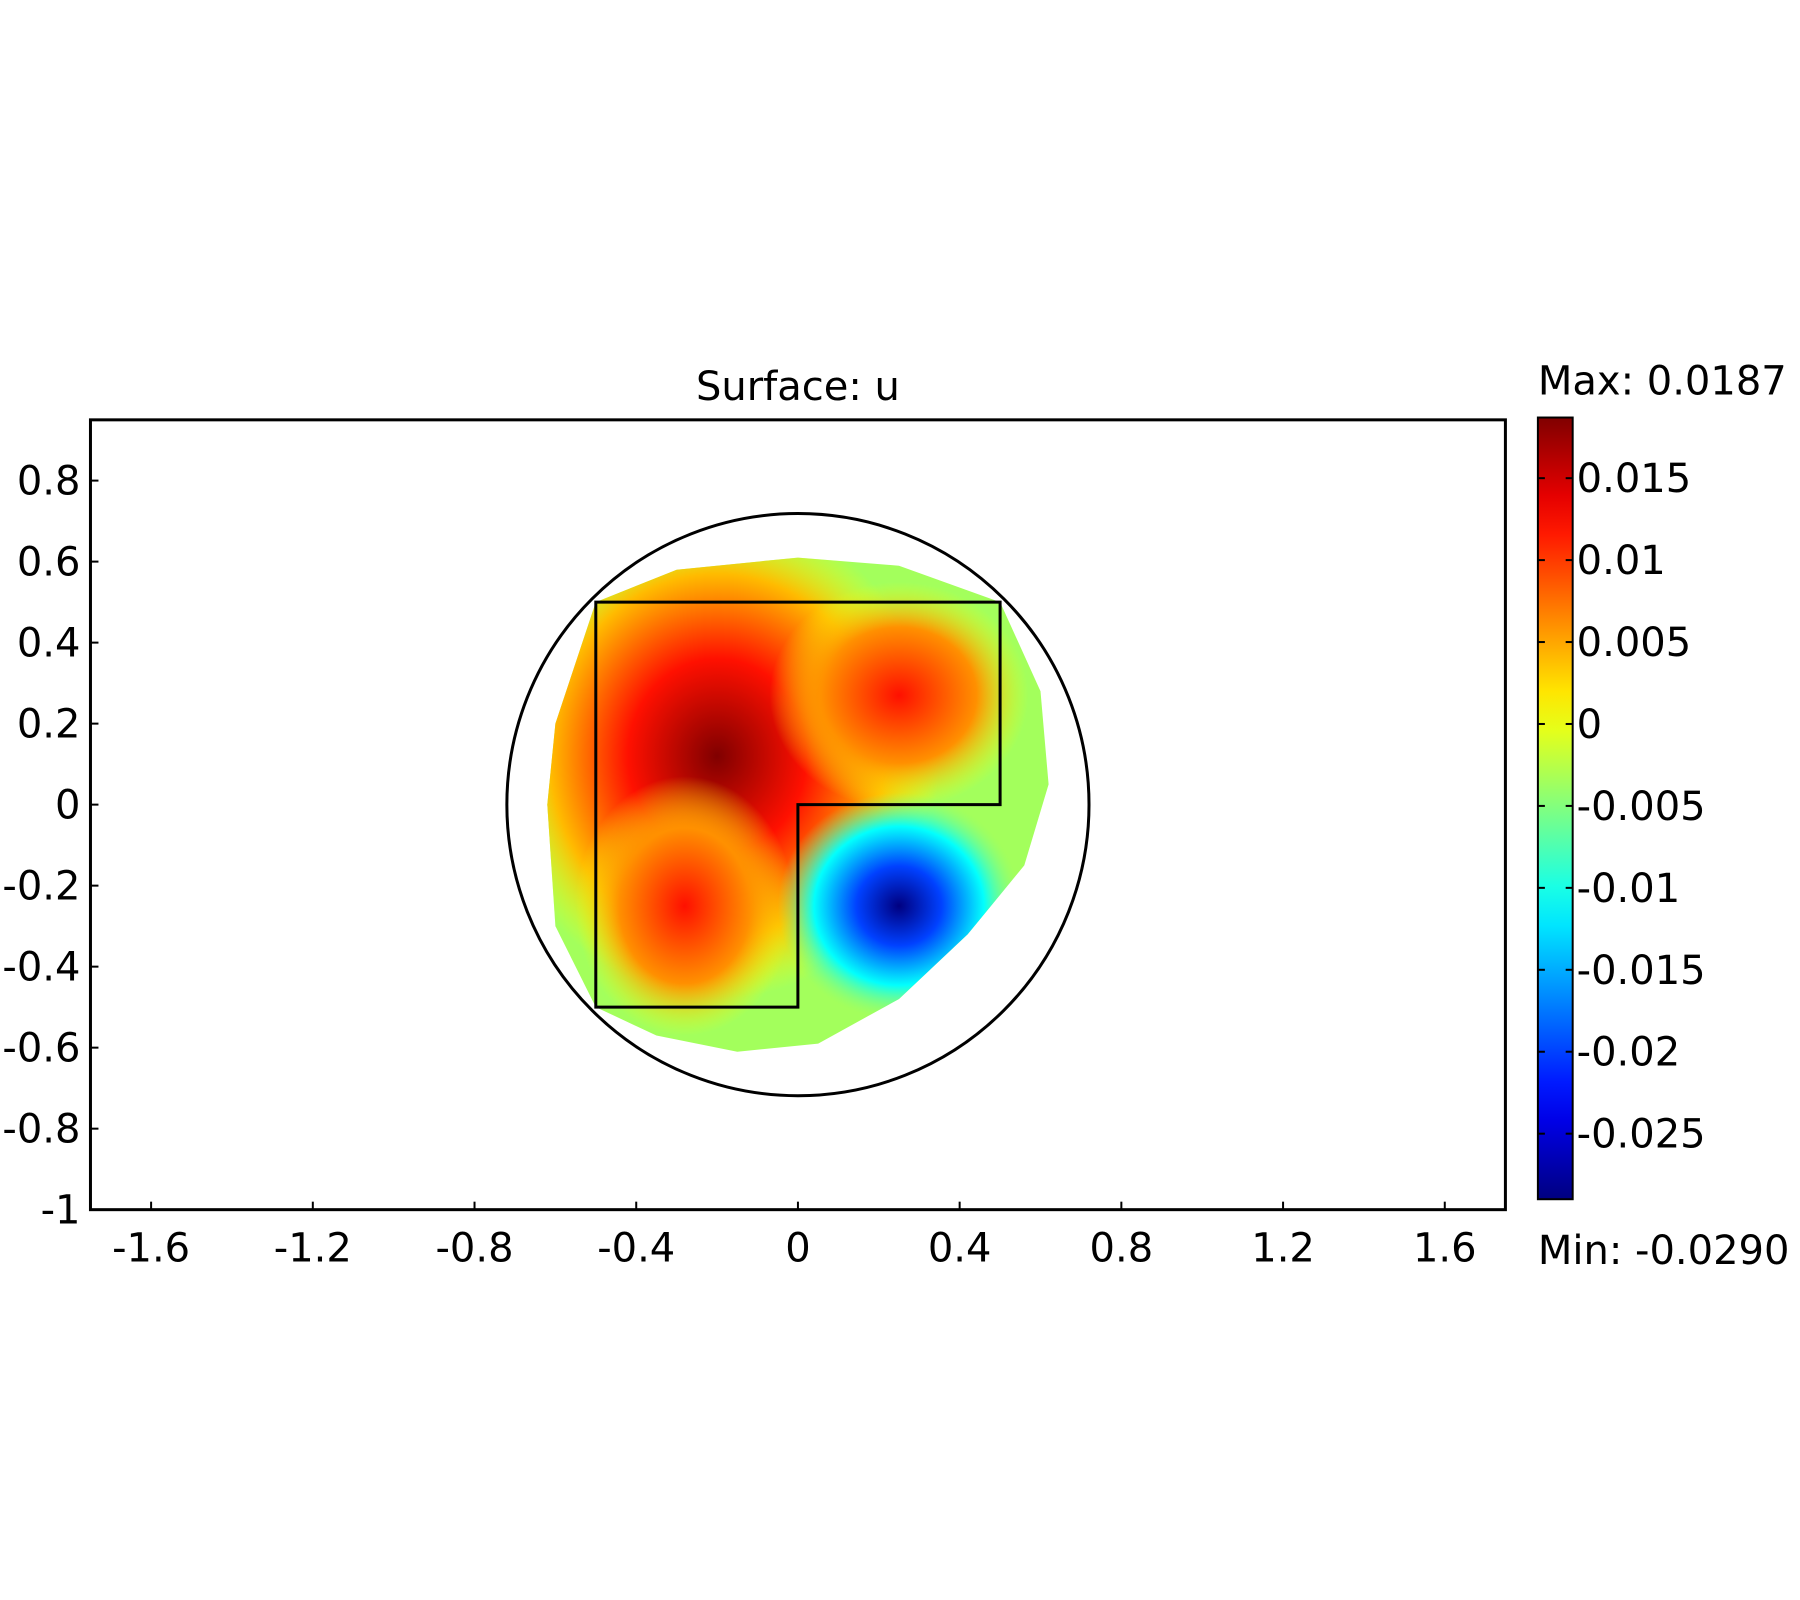  I want to click on colorbar-tick-label: -0.005, so click(1641, 807).